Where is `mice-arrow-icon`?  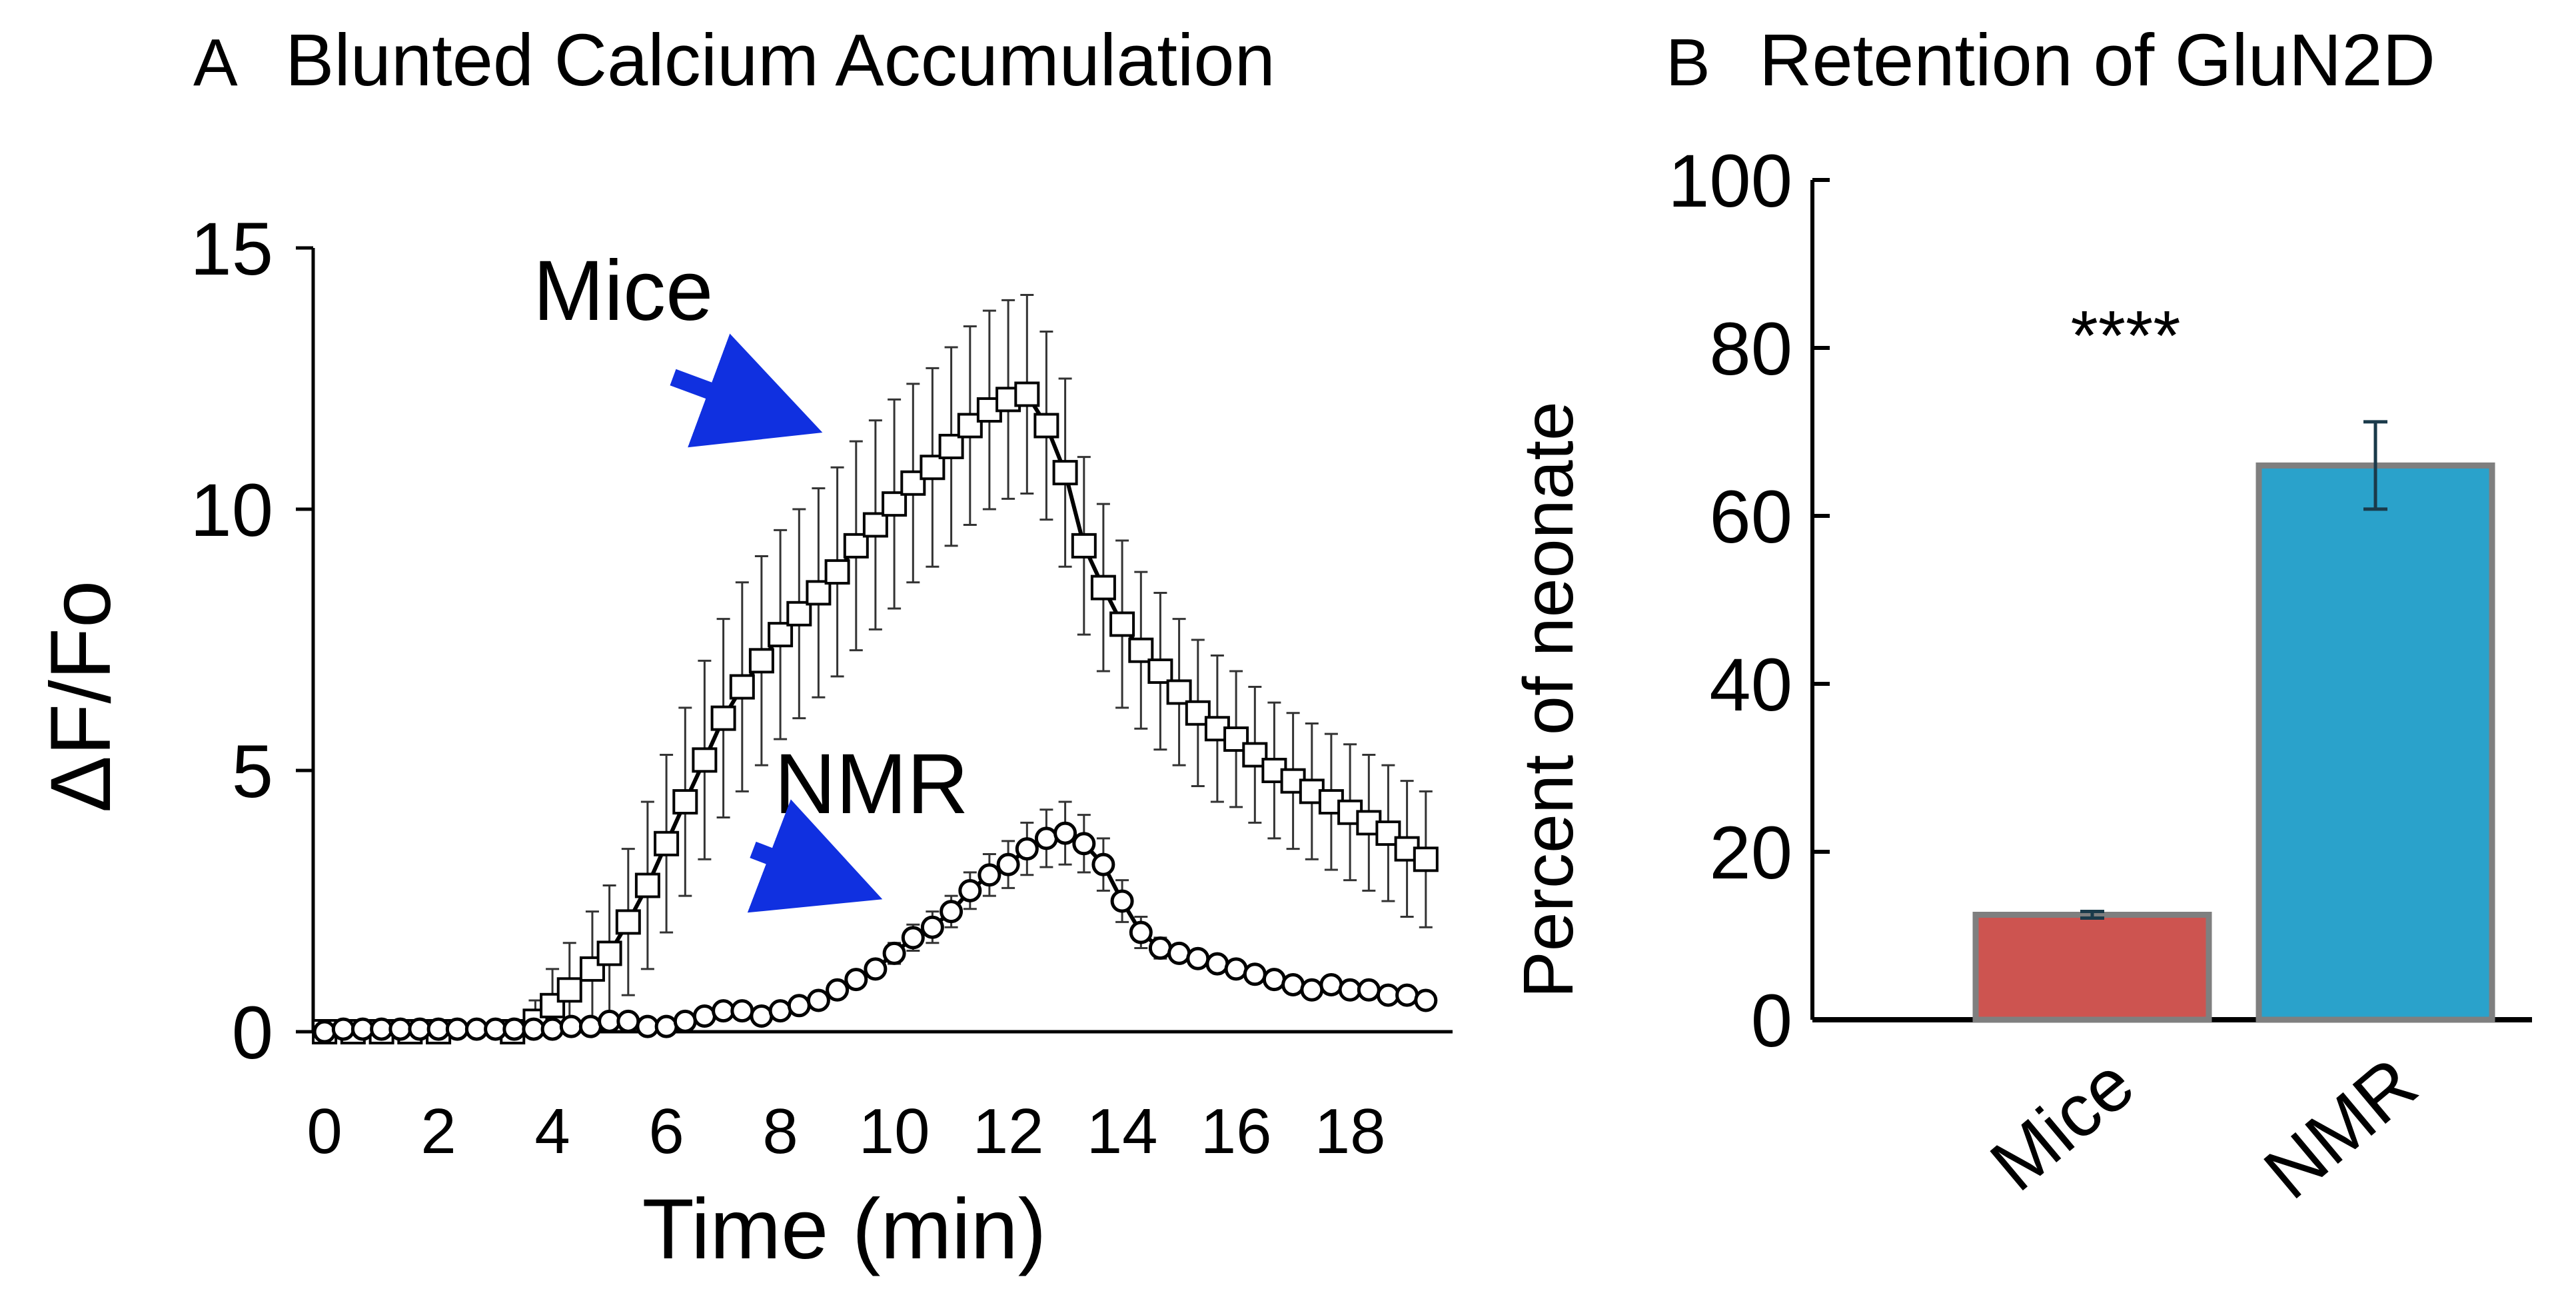 mice-arrow-icon is located at coordinates (747, 390).